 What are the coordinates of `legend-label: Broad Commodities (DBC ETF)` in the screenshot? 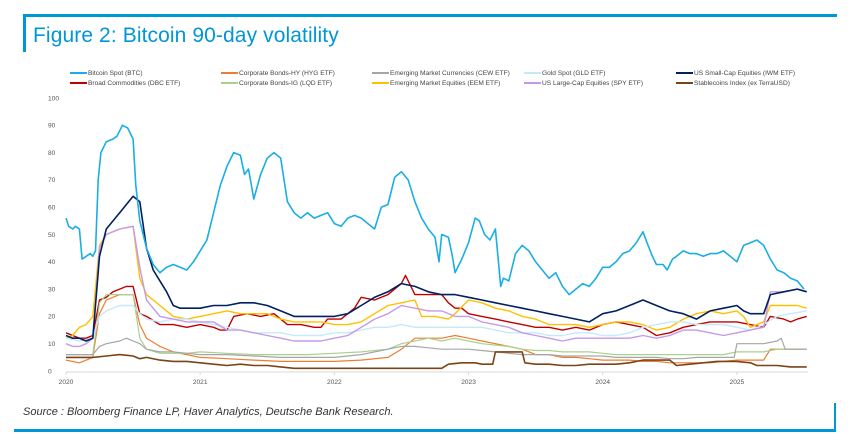 It's located at (134, 83).